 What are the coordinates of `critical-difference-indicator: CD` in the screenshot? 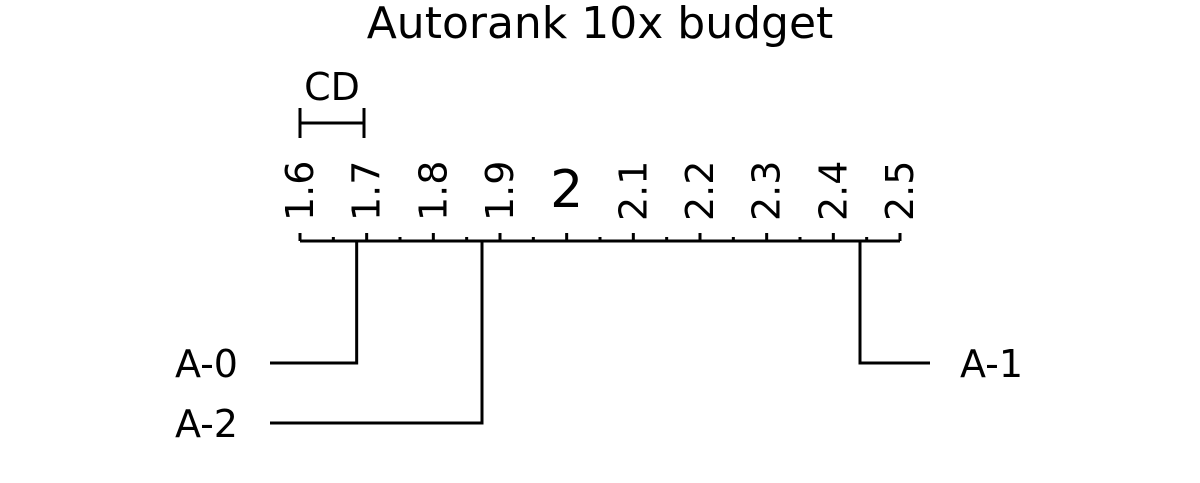 It's located at (332, 101).